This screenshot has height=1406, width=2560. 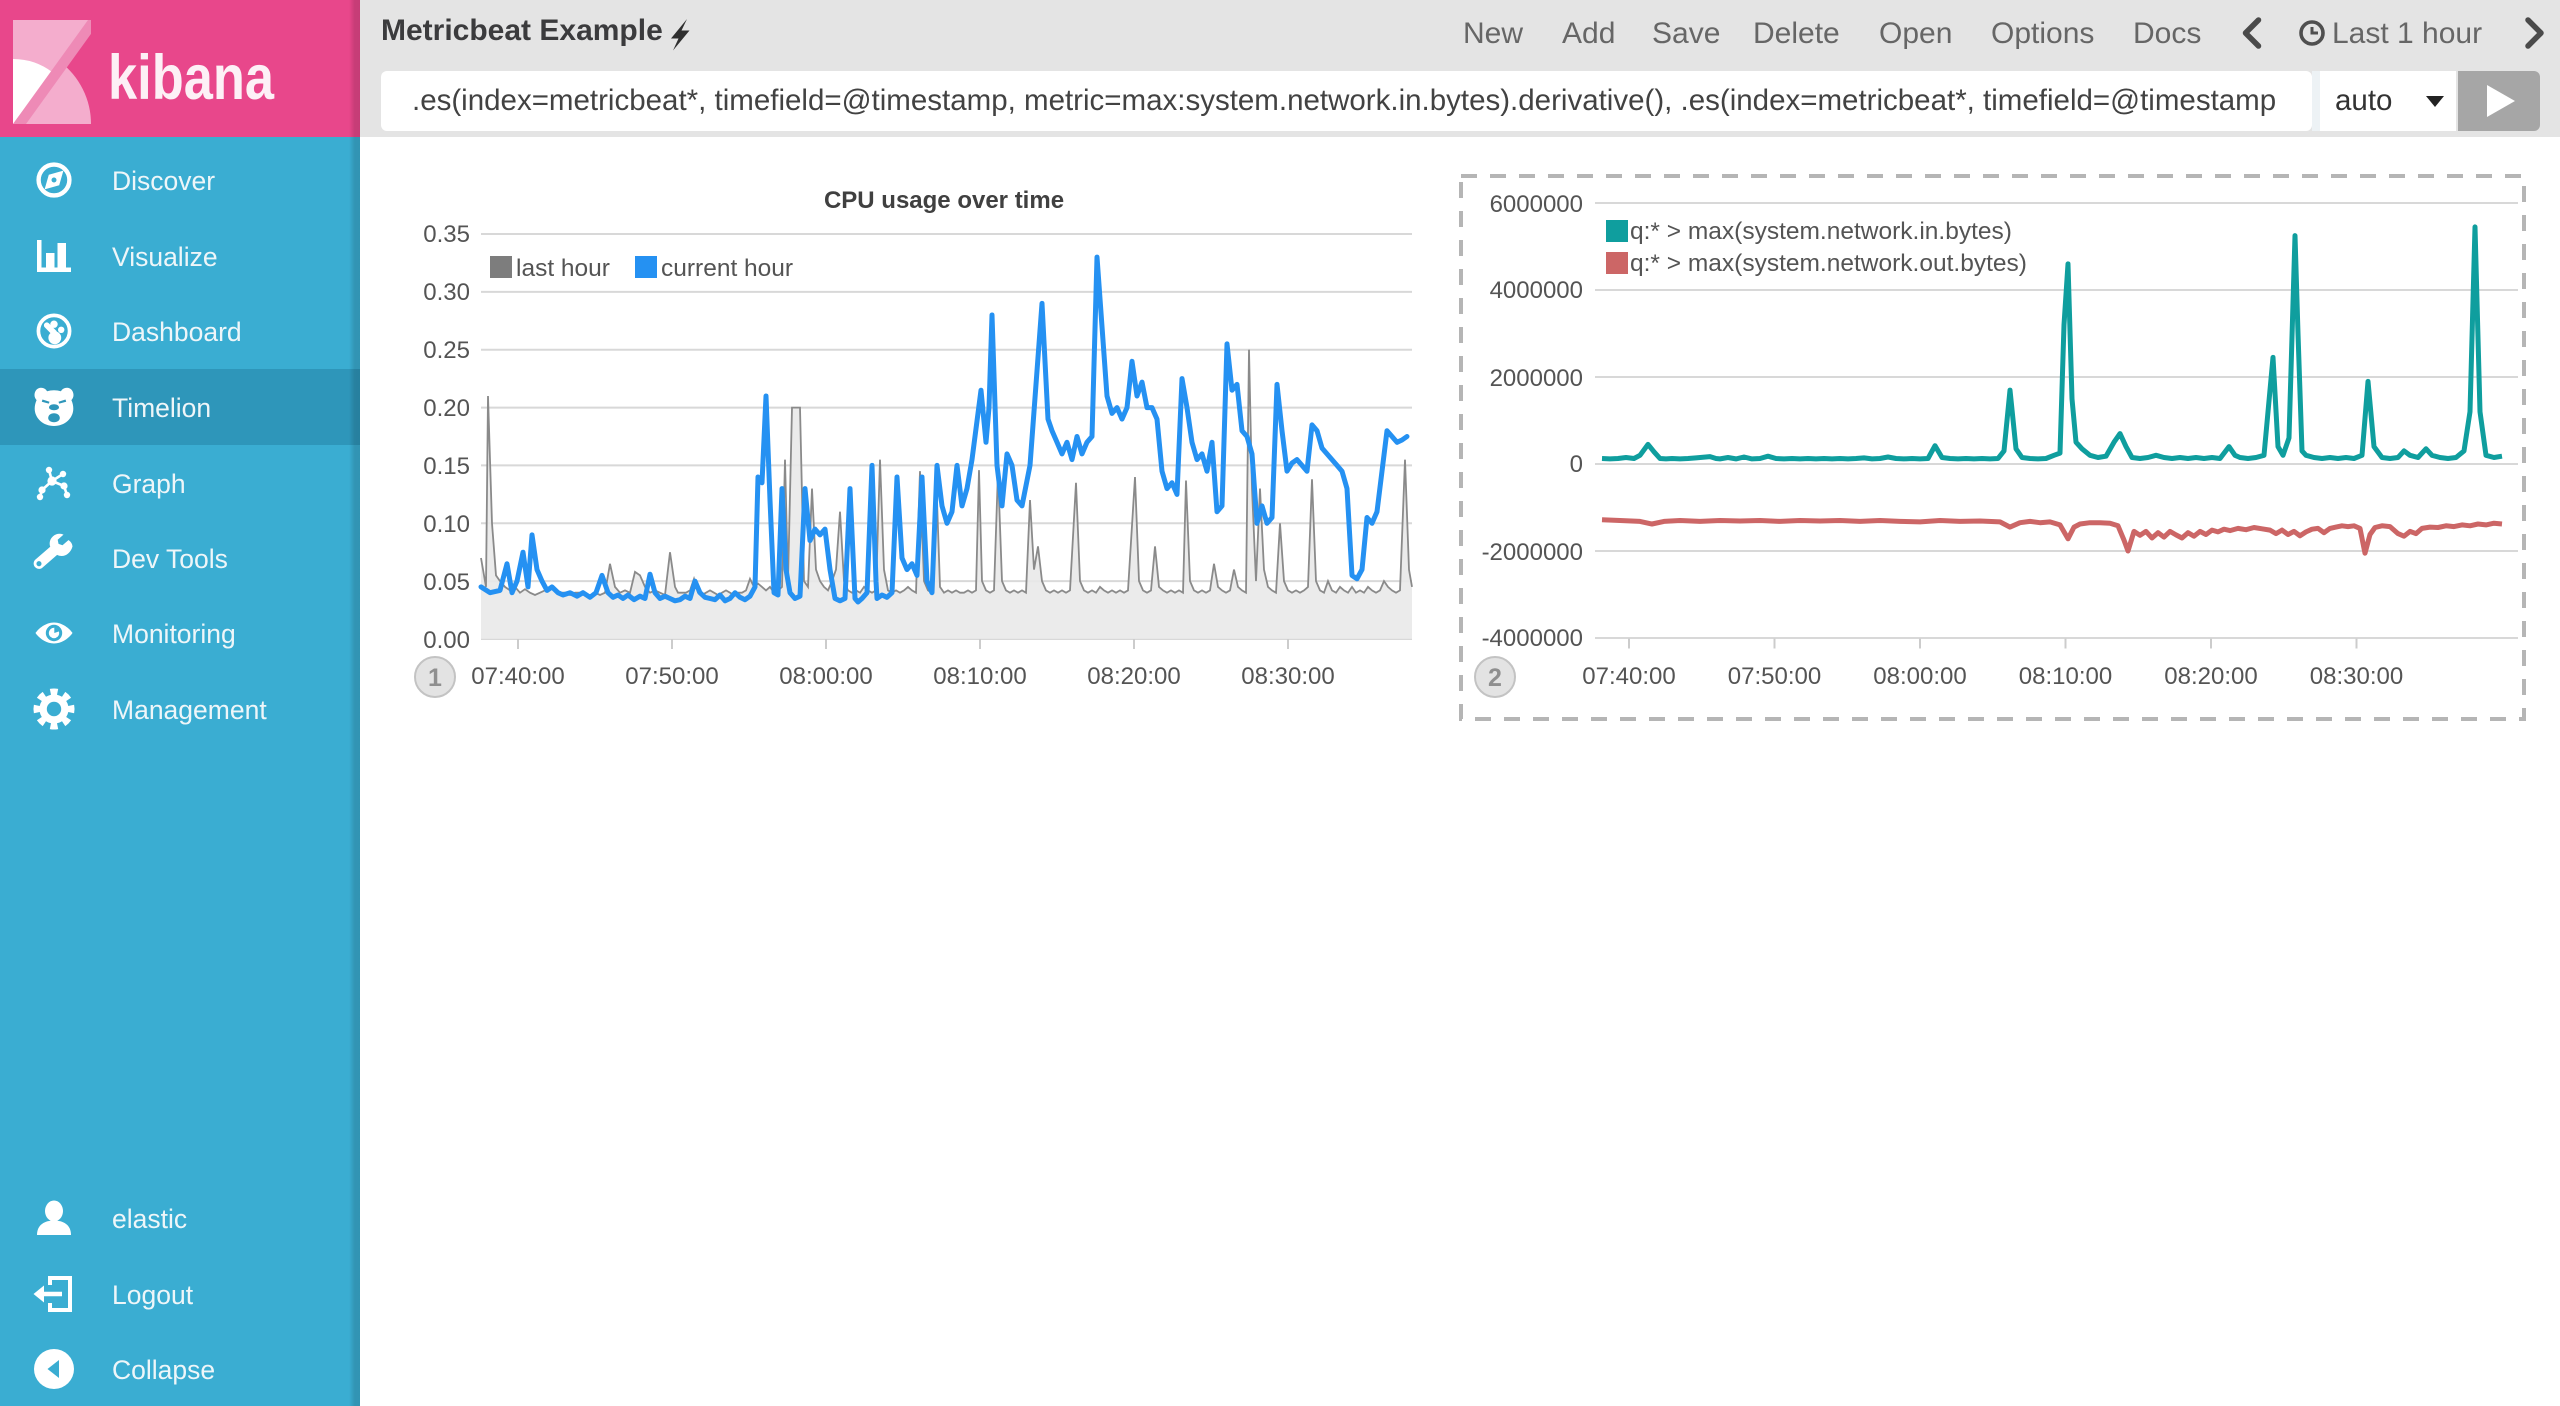 What do you see at coordinates (1532, 552) in the screenshot?
I see `svg-text: -2000000` at bounding box center [1532, 552].